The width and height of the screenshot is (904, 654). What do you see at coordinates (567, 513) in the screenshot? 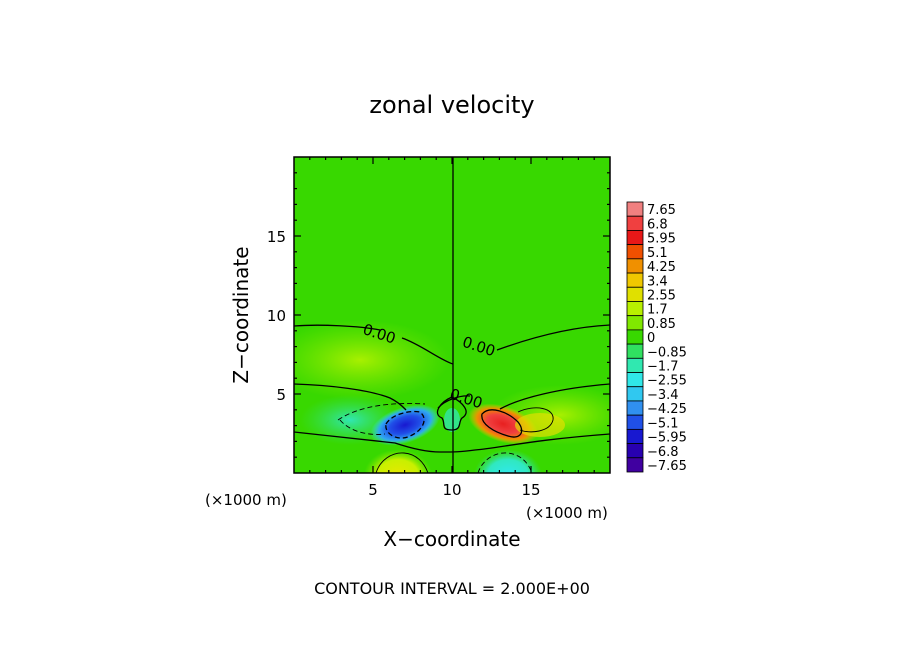
I see `x-unit-right: (×1000 m)` at bounding box center [567, 513].